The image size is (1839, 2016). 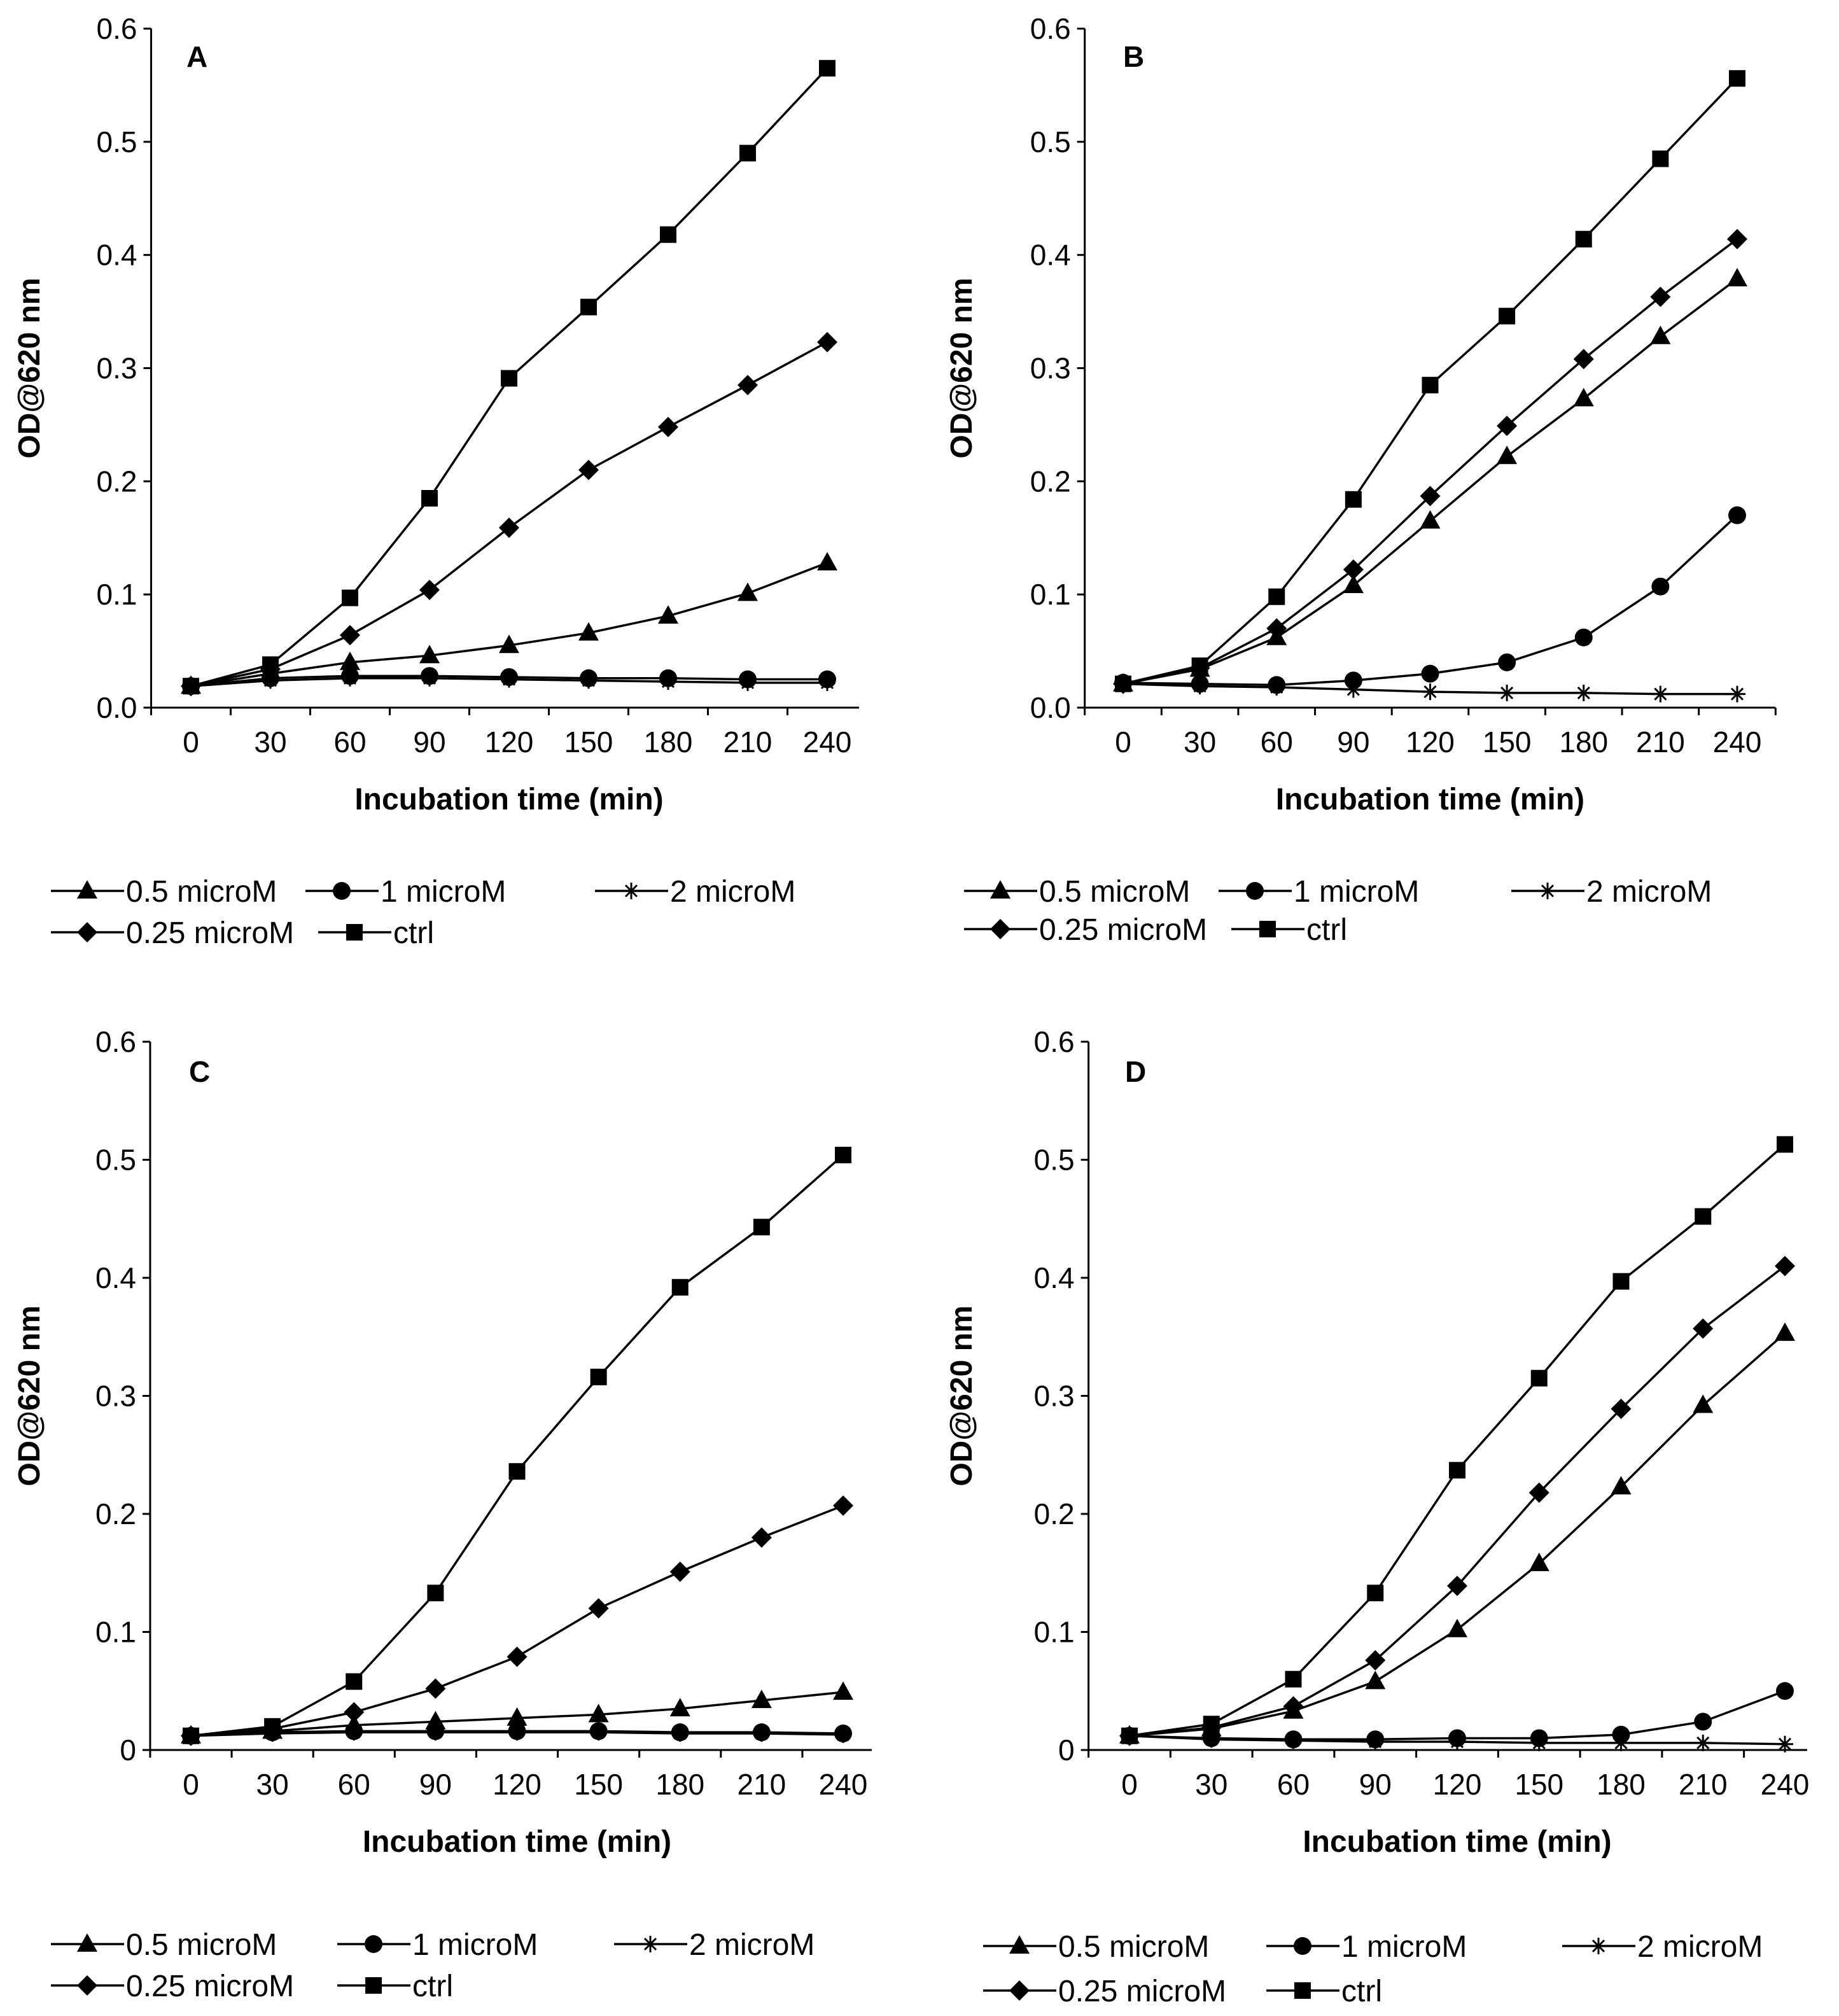 I want to click on data-point-a-circle-shape, so click(x=668, y=678).